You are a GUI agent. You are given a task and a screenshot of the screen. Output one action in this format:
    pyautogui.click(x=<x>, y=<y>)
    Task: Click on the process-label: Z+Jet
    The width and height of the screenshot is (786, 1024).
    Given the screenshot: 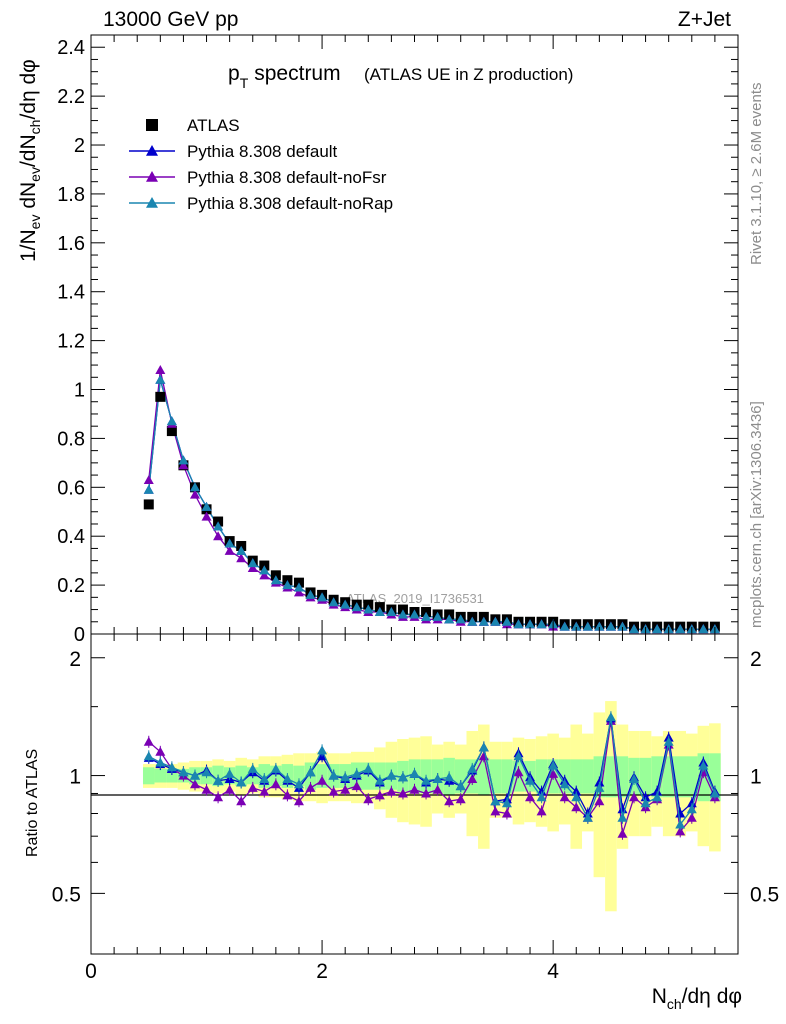 What is the action you would take?
    pyautogui.click(x=704, y=19)
    